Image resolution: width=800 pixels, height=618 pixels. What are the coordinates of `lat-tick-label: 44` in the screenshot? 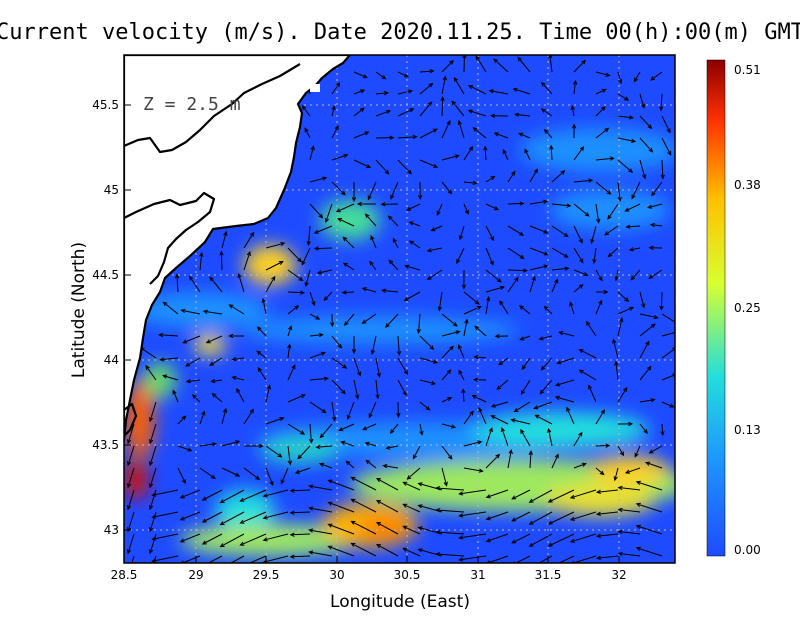 It's located at (111, 360).